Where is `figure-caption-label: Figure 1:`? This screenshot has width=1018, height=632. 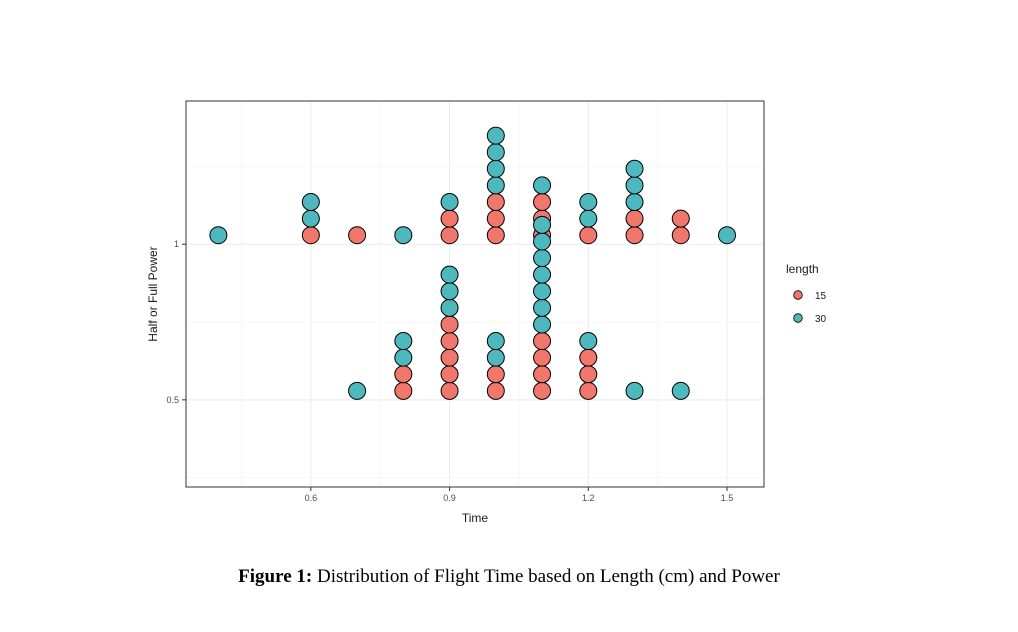
figure-caption-label: Figure 1: is located at coordinates (275, 576).